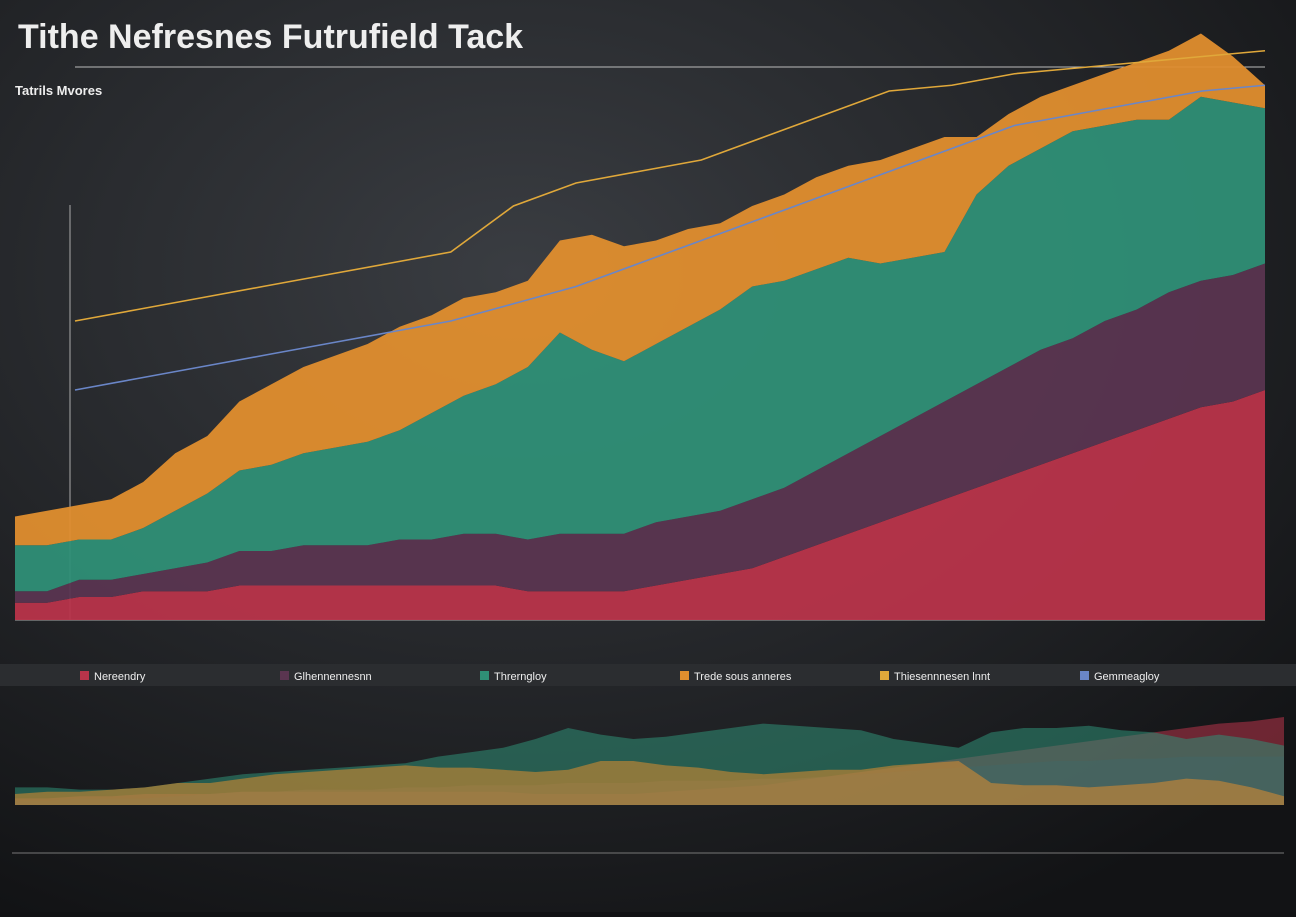 The image size is (1296, 917). Describe the element at coordinates (942, 677) in the screenshot. I see `legend-label: Thiesennnesen lnnt` at that location.